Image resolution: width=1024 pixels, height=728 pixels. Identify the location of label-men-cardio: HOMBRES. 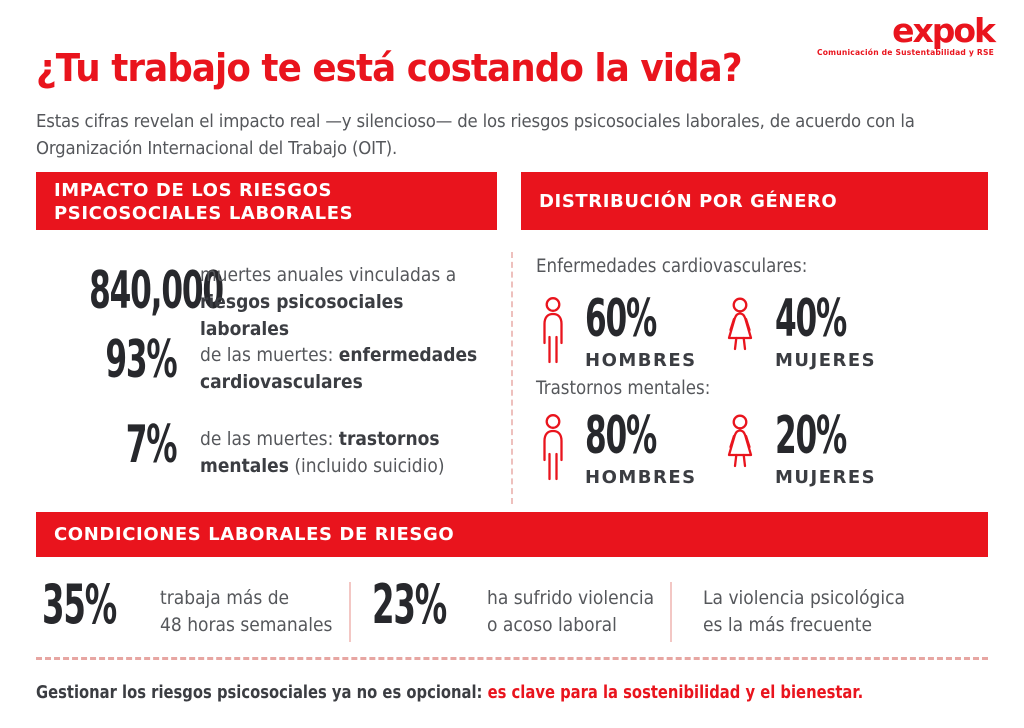
(641, 360).